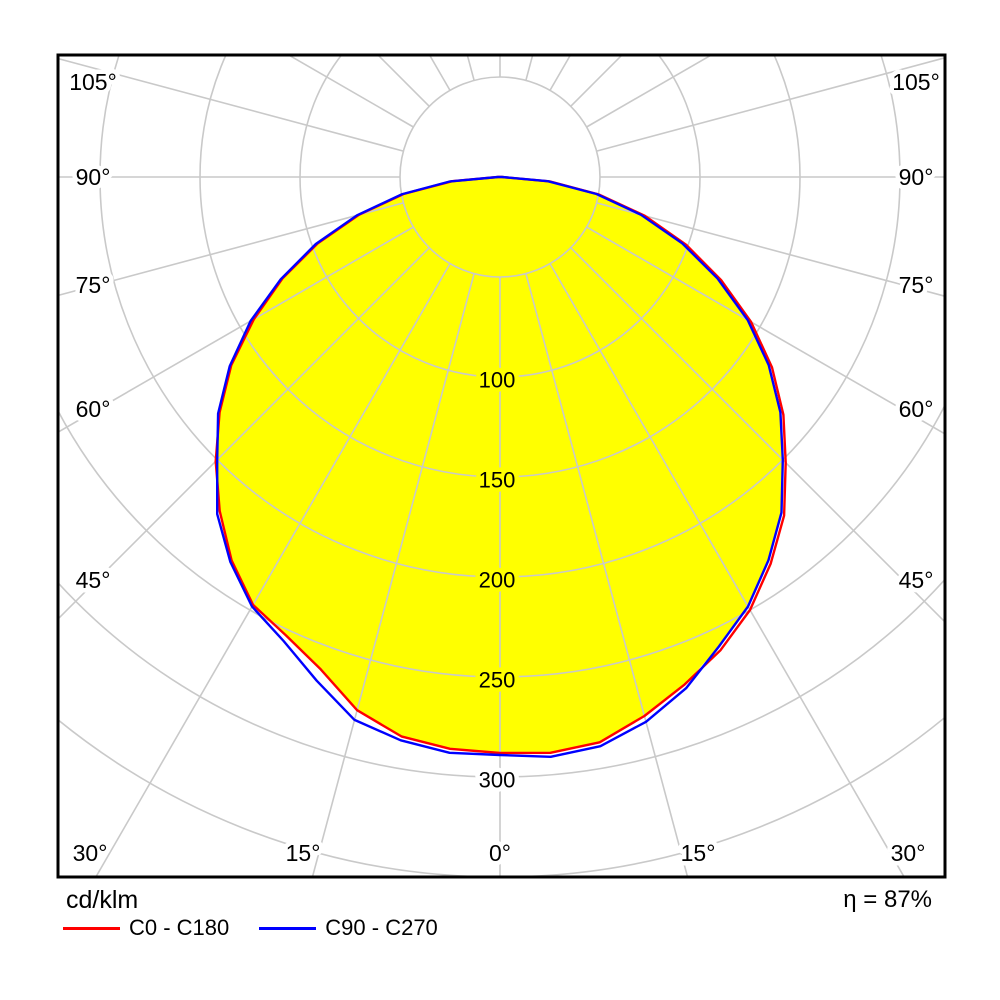  I want to click on angle-label-left: 75°, so click(93, 285).